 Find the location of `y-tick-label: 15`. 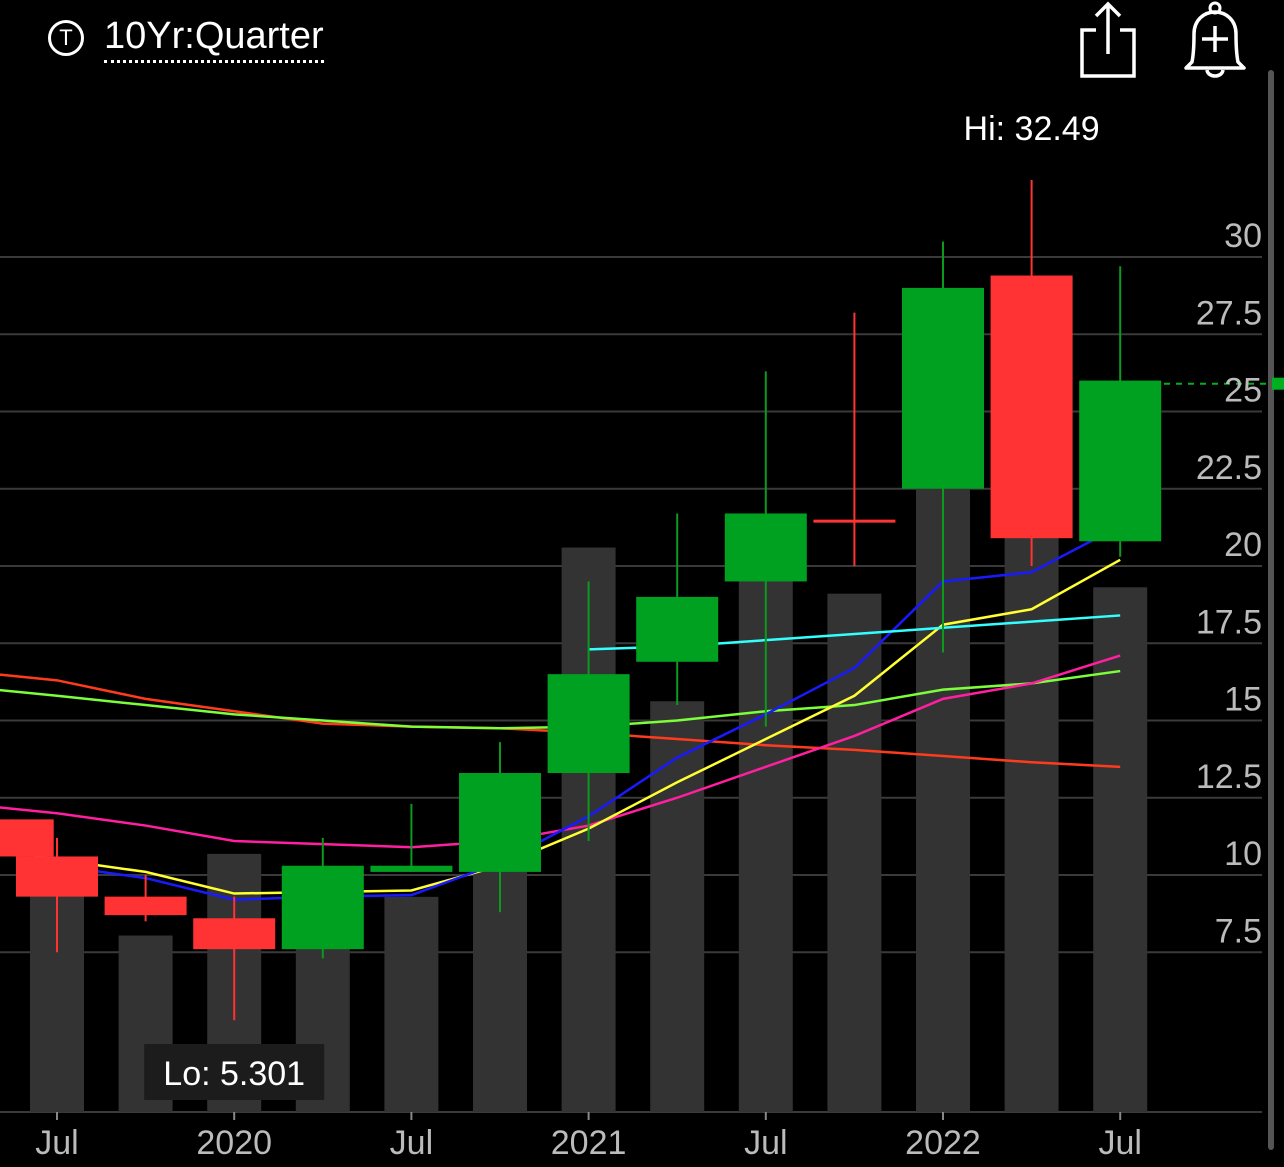

y-tick-label: 15 is located at coordinates (1243, 700).